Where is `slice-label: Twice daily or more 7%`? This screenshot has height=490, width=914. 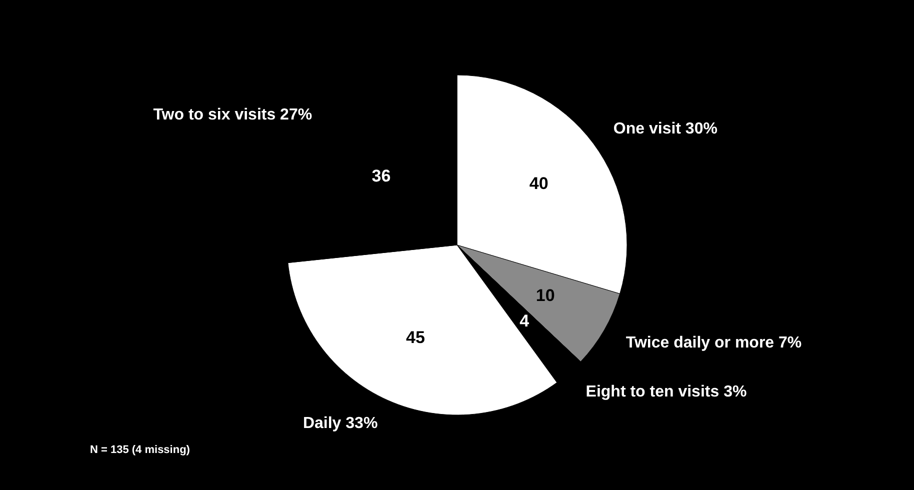 slice-label: Twice daily or more 7% is located at coordinates (714, 343).